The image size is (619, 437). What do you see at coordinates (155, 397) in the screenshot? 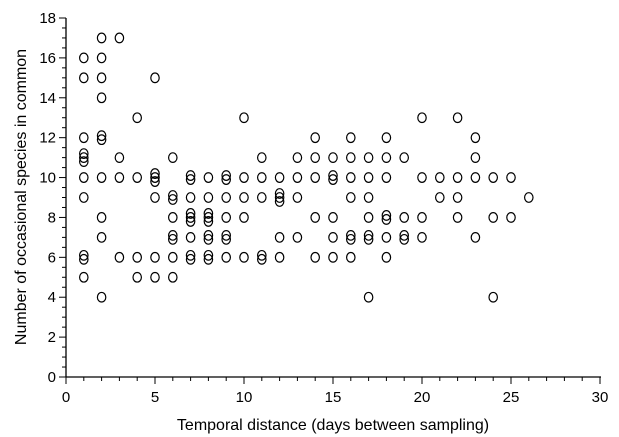
I see `x-tick-label: 5` at bounding box center [155, 397].